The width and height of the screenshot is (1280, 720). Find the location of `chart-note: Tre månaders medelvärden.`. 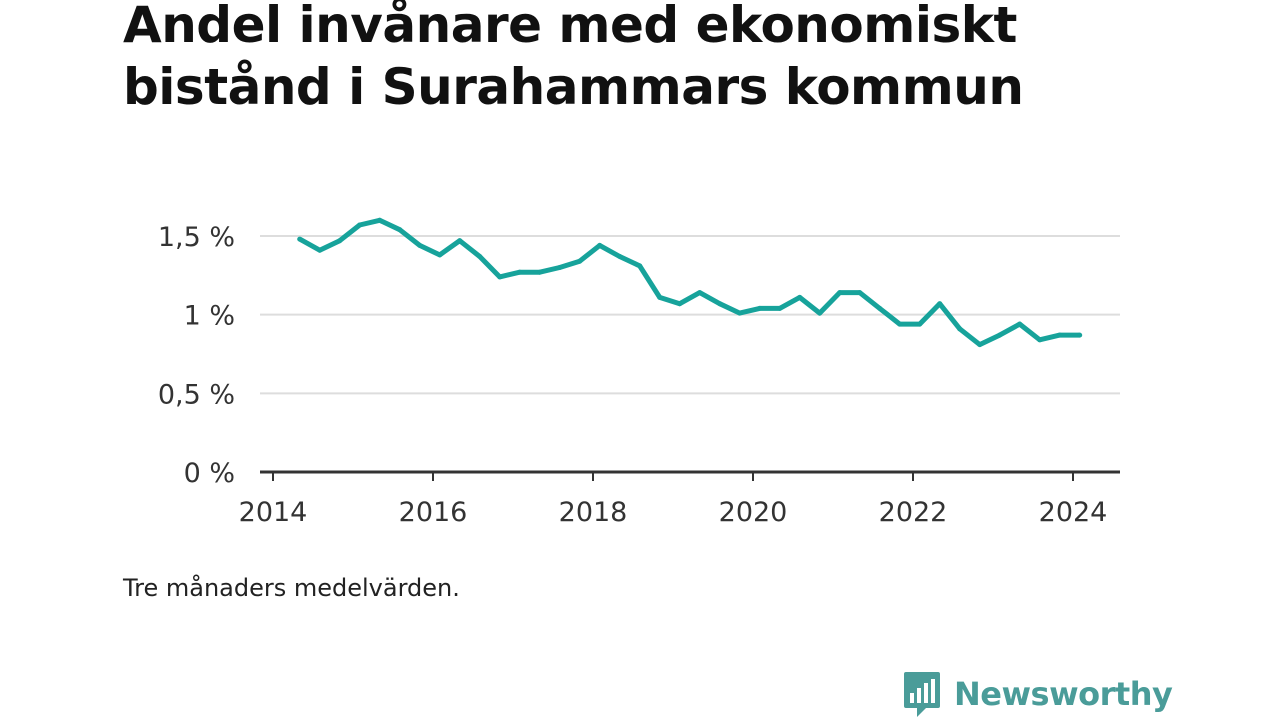

chart-note: Tre månaders medelvärden. is located at coordinates (291, 588).